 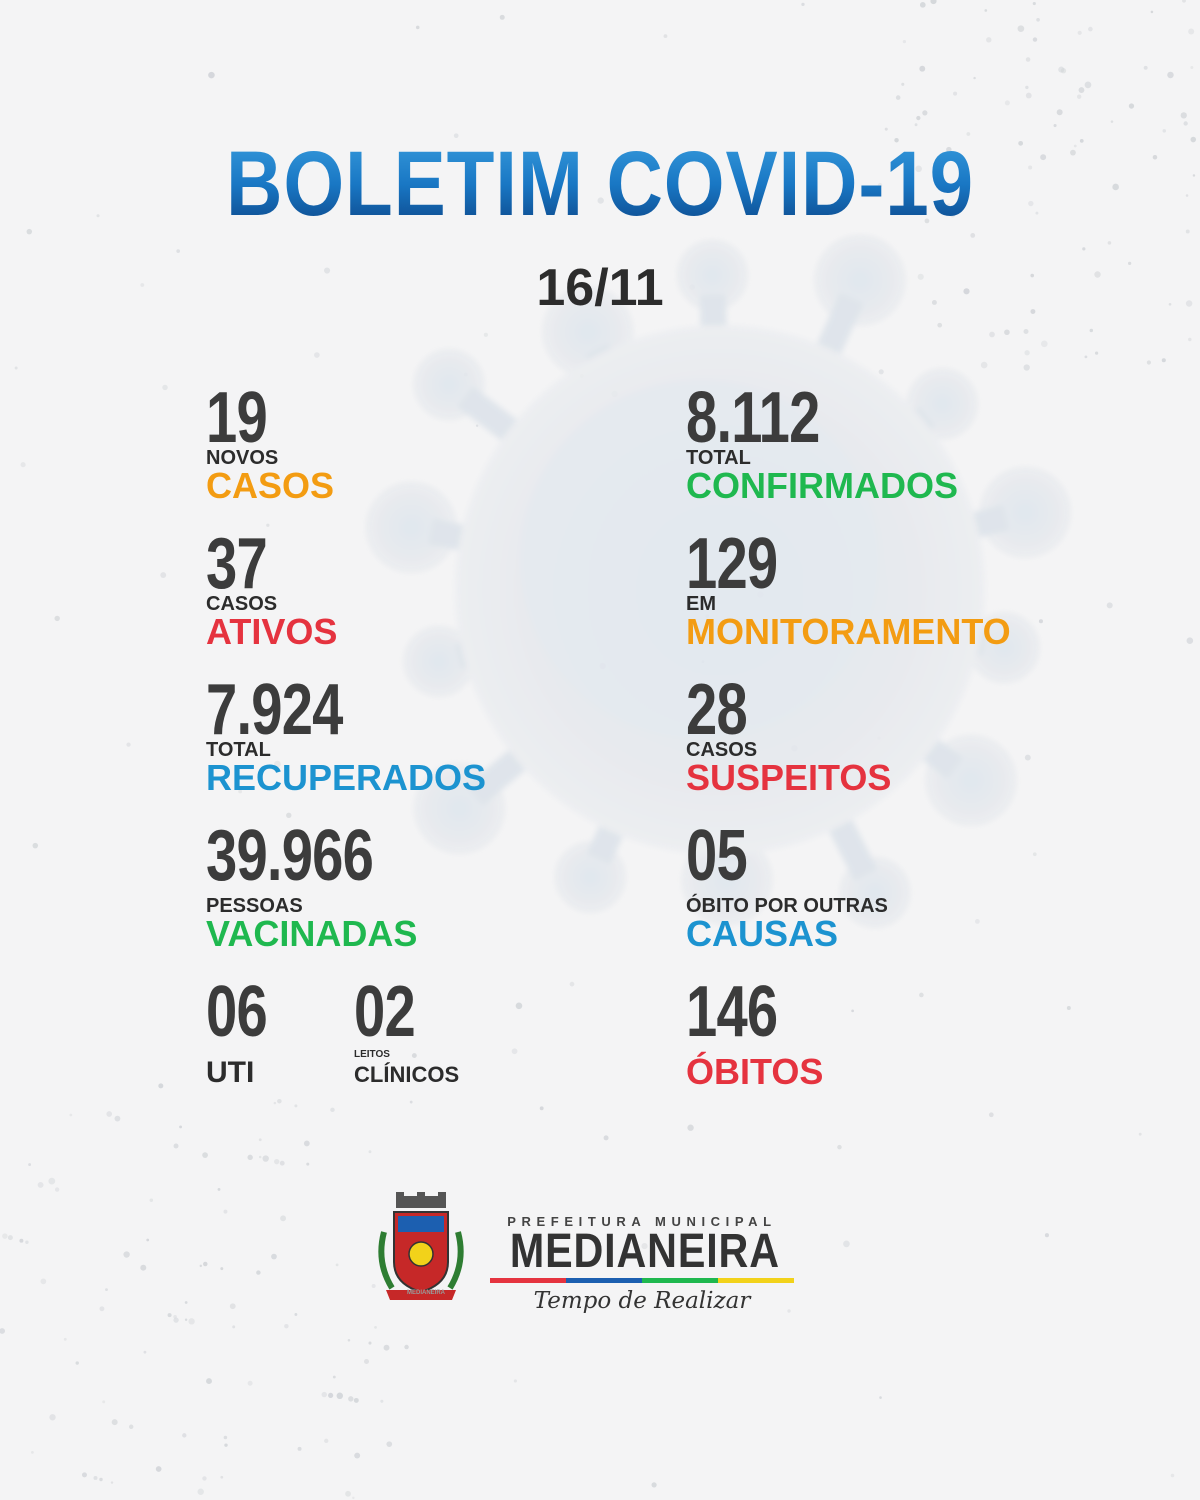 I want to click on stat-value: 02, so click(x=385, y=1012).